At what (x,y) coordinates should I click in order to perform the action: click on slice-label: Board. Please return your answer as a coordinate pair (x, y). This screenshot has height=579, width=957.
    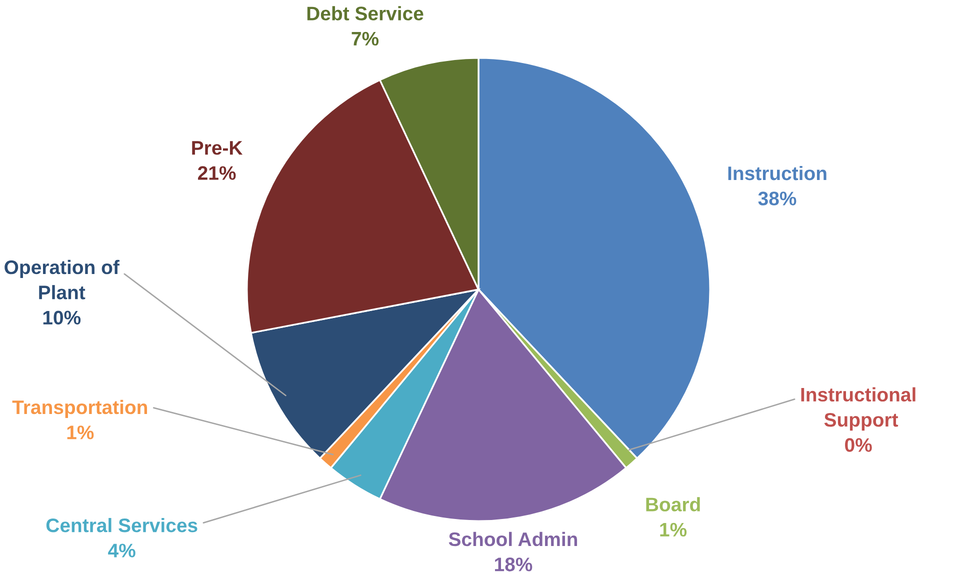
    Looking at the image, I should click on (673, 504).